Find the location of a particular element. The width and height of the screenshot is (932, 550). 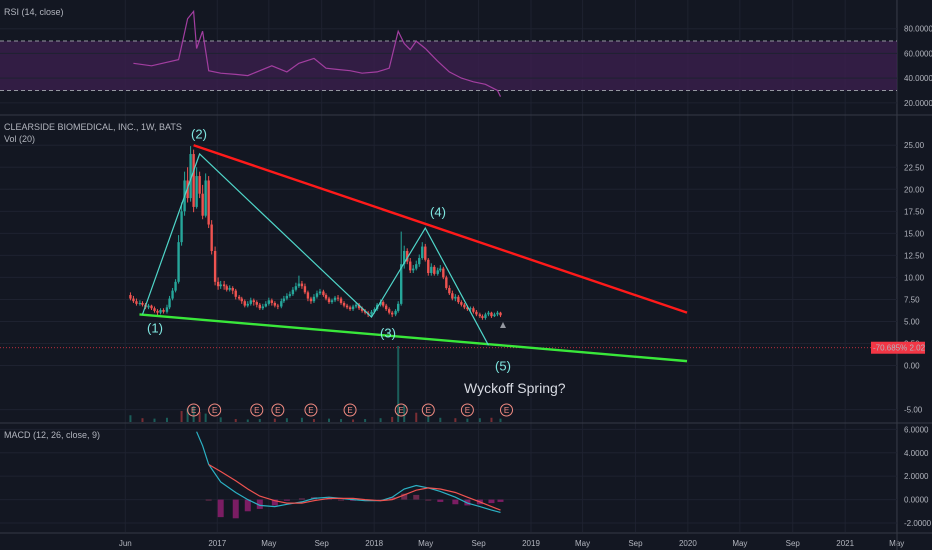

price-axis-tick: 7.50 is located at coordinates (912, 299).